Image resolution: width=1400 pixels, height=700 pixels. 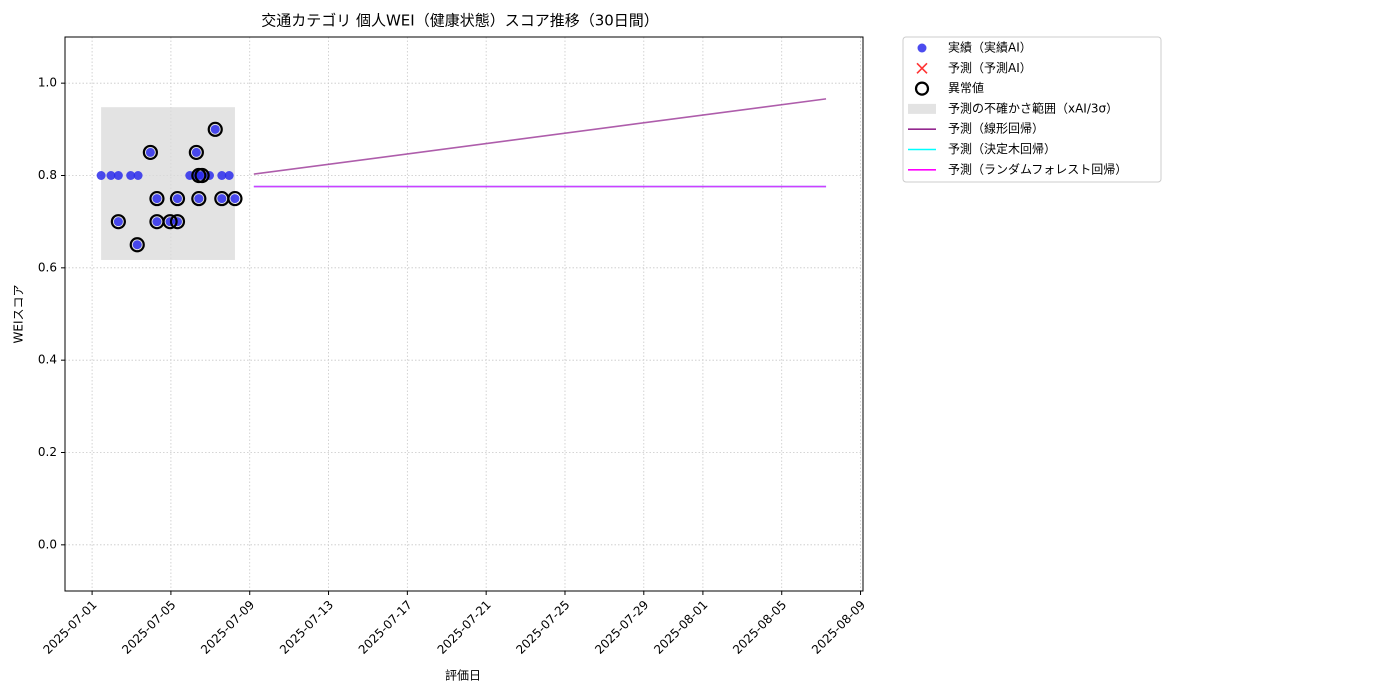 I want to click on legend-label: 予測（予測AI）, so click(x=990, y=68).